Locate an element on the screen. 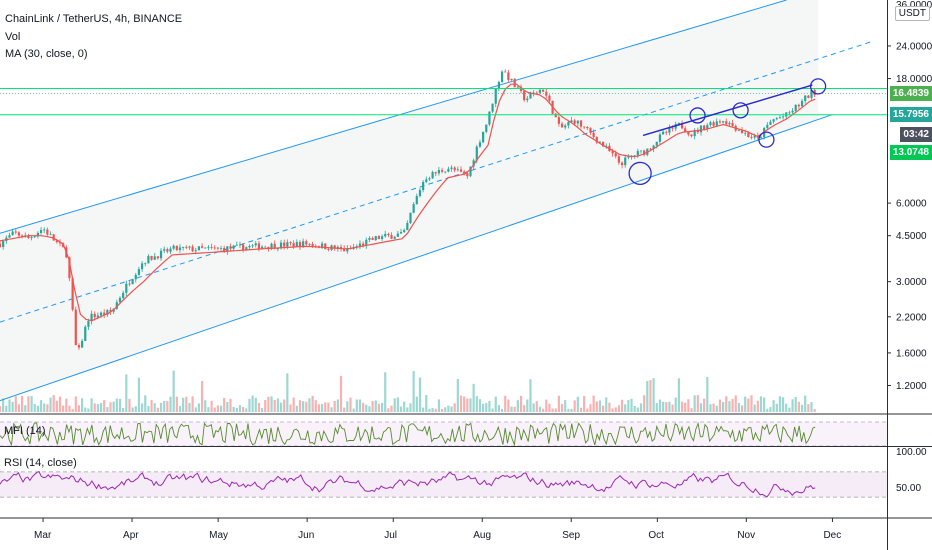  marked-points is located at coordinates (727, 132).